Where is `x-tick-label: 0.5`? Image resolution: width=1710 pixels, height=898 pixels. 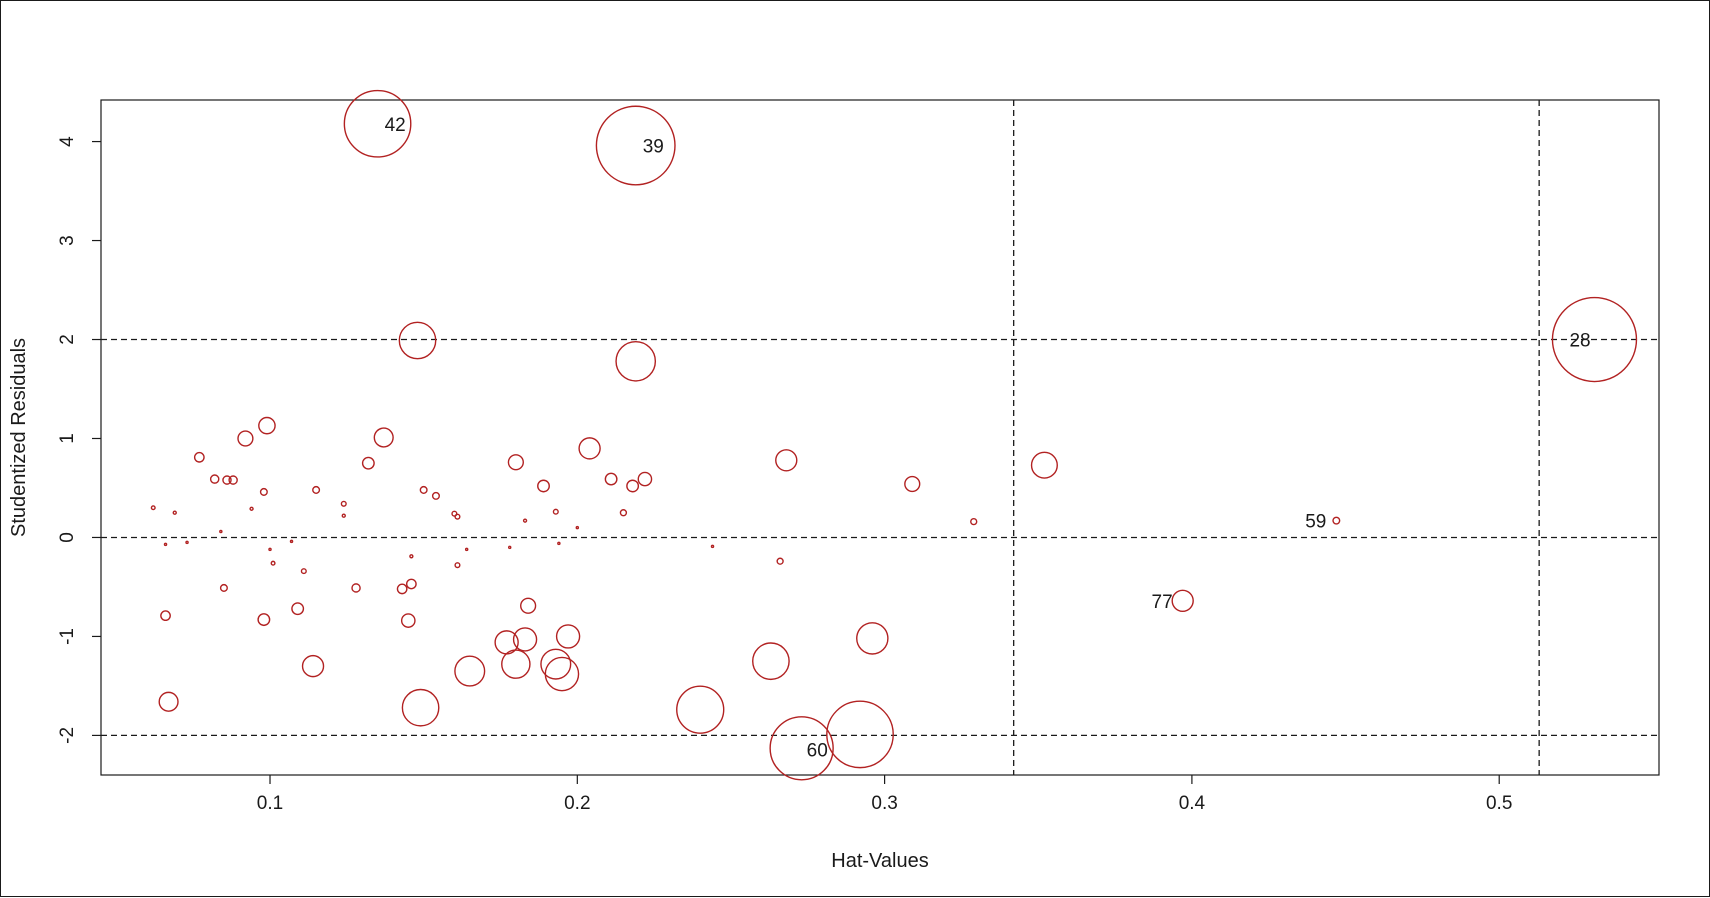
x-tick-label: 0.5 is located at coordinates (1499, 803).